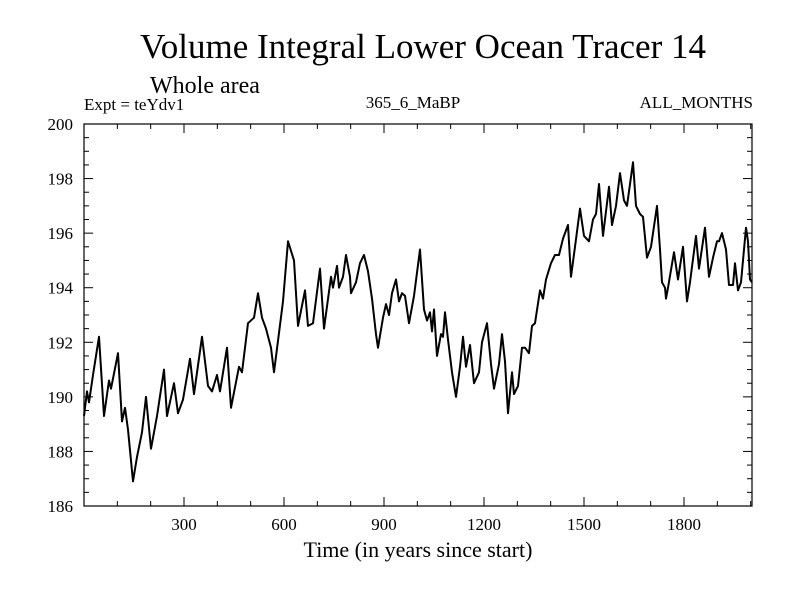 This screenshot has width=800, height=600. Describe the element at coordinates (413, 102) in the screenshot. I see `run-label: 365_6_MaBP` at that location.